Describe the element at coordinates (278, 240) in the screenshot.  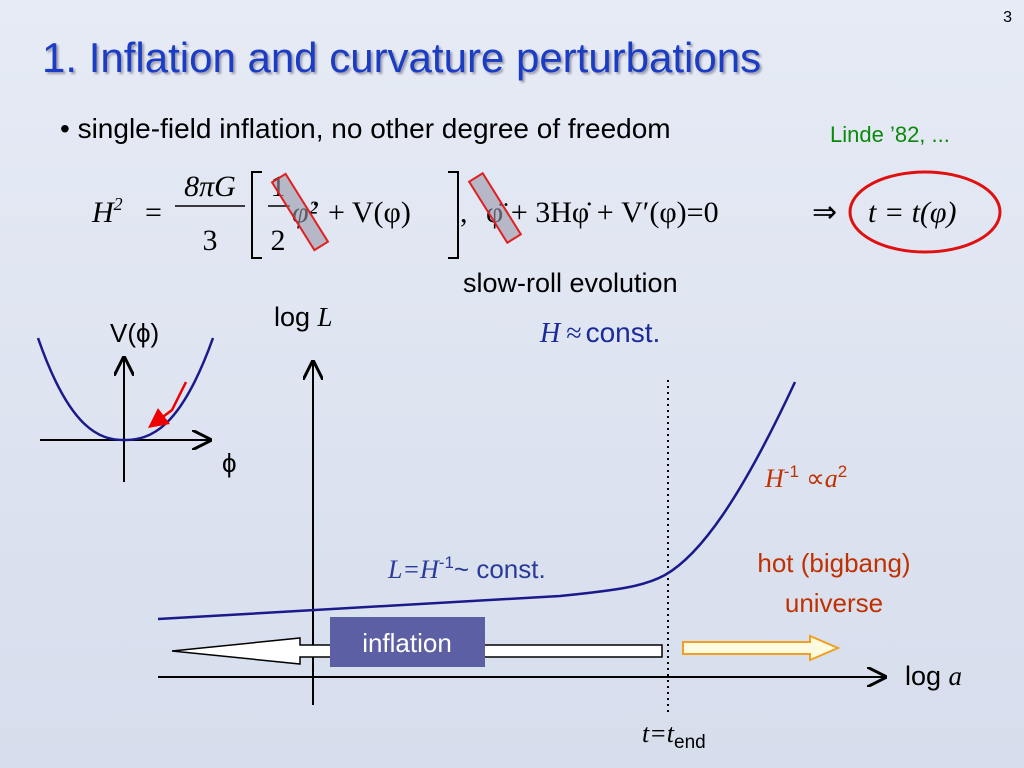
I see `half-den: 2` at that location.